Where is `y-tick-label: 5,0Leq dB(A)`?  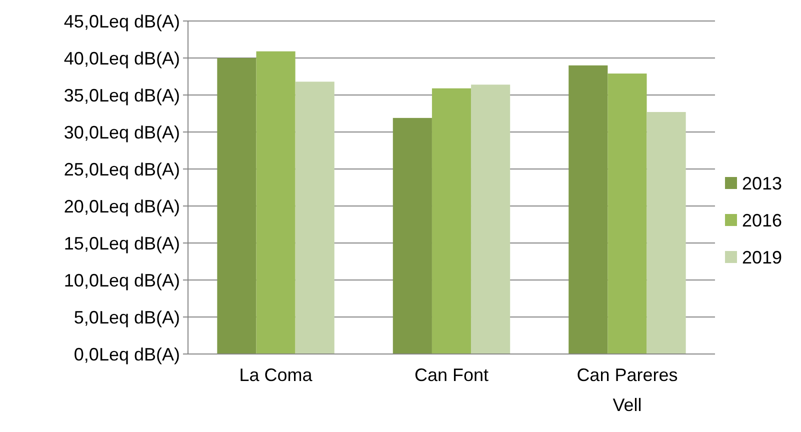
y-tick-label: 5,0Leq dB(A) is located at coordinates (127, 317).